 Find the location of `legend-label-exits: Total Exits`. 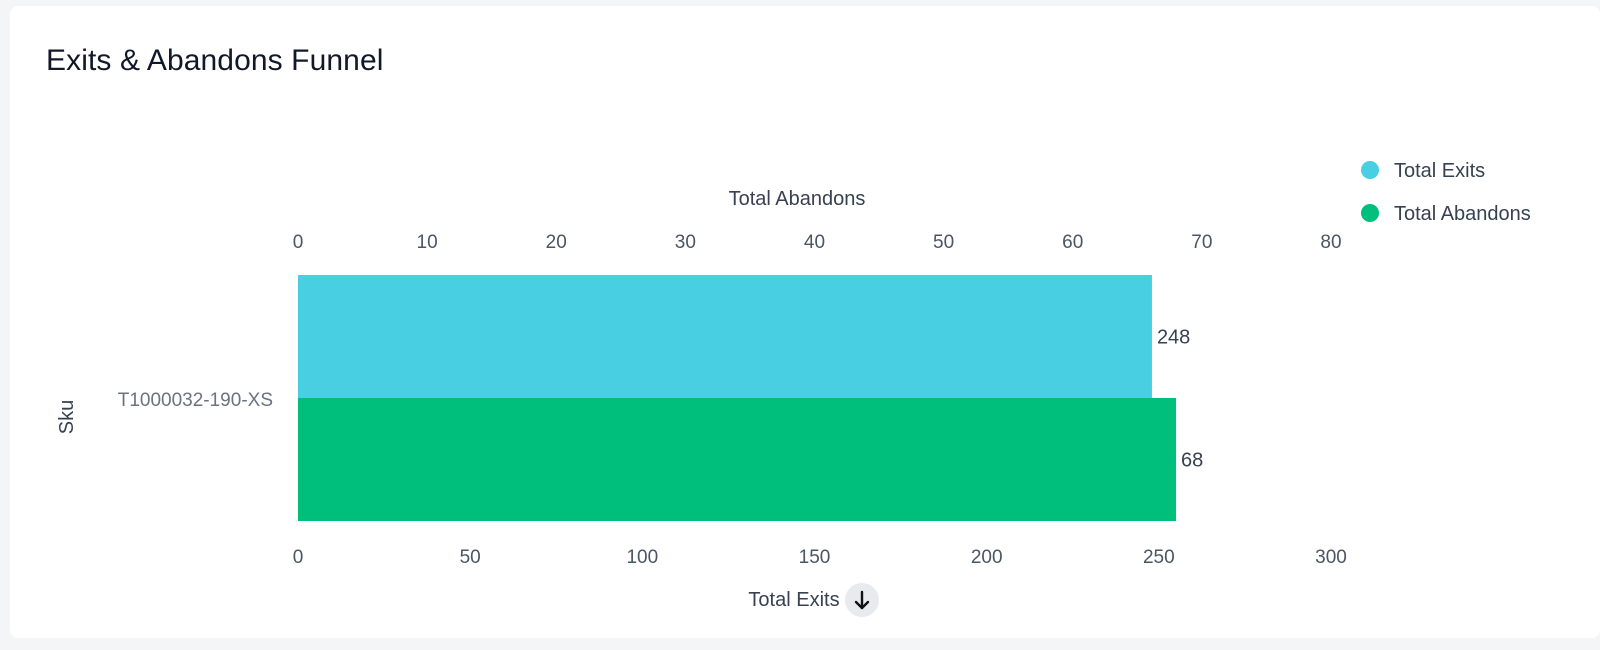

legend-label-exits: Total Exits is located at coordinates (1439, 171).